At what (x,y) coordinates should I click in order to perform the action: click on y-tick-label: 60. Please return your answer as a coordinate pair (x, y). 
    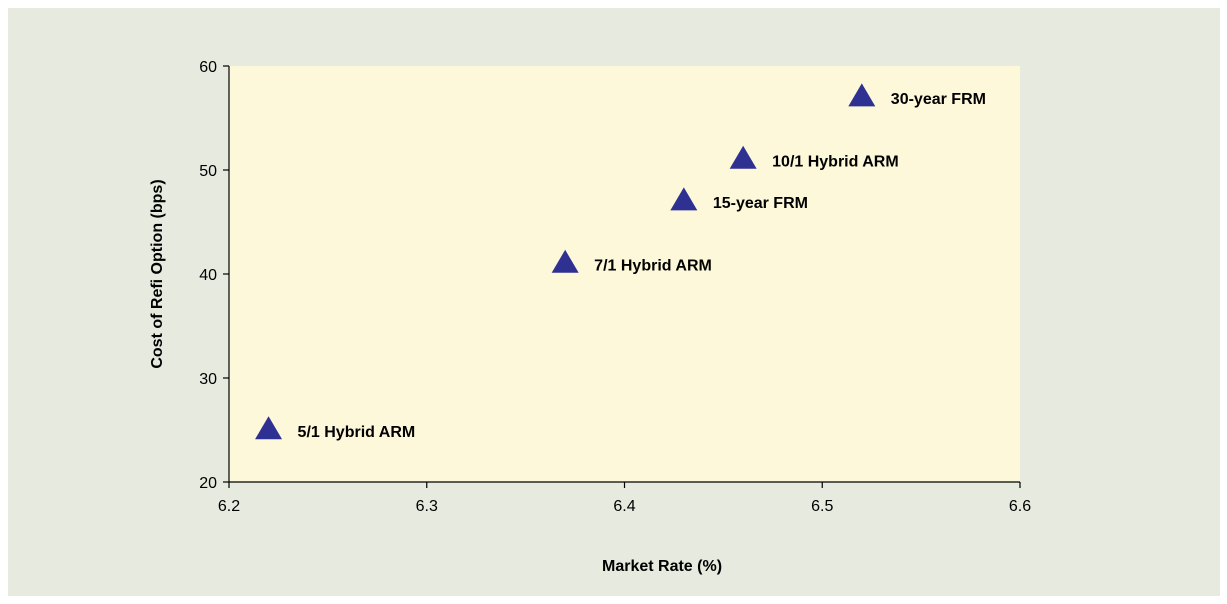
    Looking at the image, I should click on (208, 67).